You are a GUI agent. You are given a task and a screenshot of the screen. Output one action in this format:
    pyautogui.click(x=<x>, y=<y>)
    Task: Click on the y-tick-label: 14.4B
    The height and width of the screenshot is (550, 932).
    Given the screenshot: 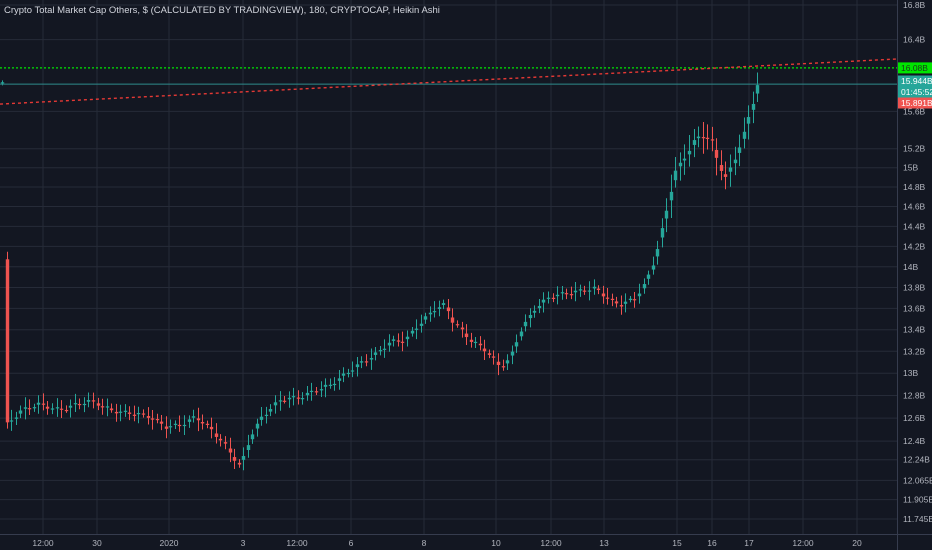 What is the action you would take?
    pyautogui.click(x=914, y=226)
    